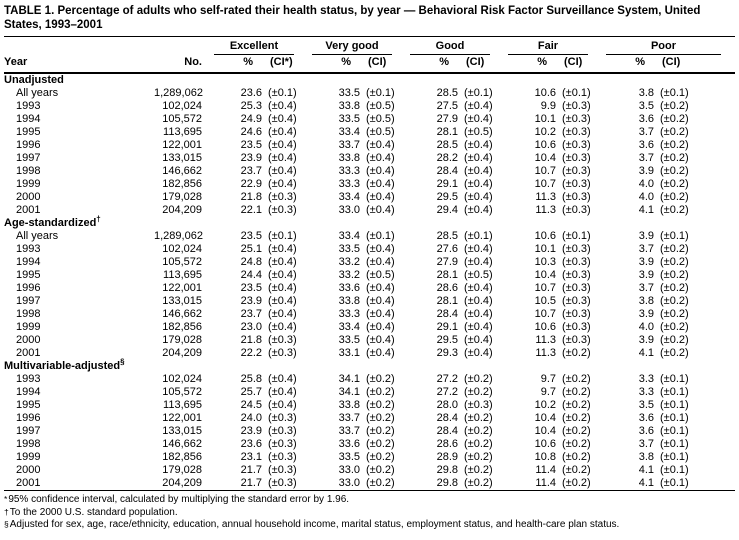  Describe the element at coordinates (28, 288) in the screenshot. I see `year-cell: 1996` at that location.